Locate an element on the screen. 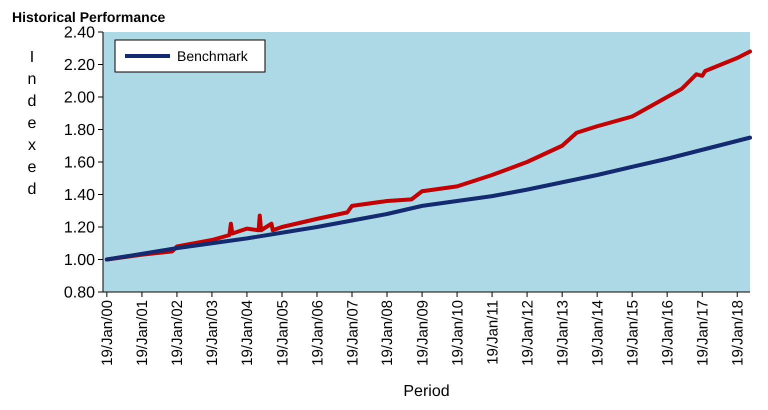 This screenshot has width=768, height=410. legend-label: Benchmark is located at coordinates (213, 56).